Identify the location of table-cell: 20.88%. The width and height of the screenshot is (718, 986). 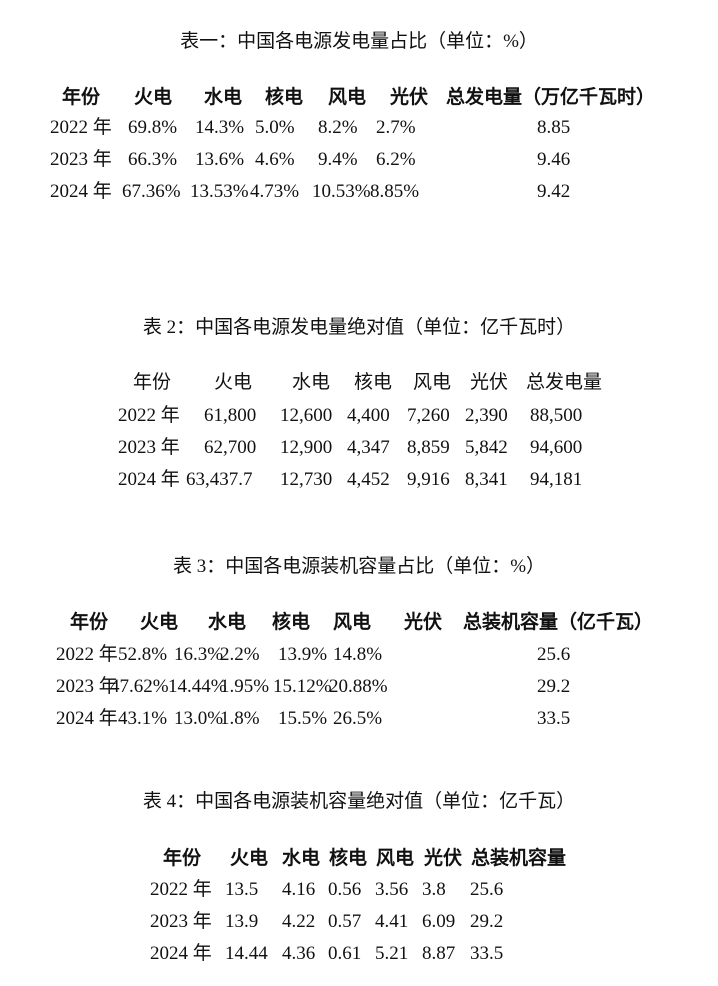
(358, 686).